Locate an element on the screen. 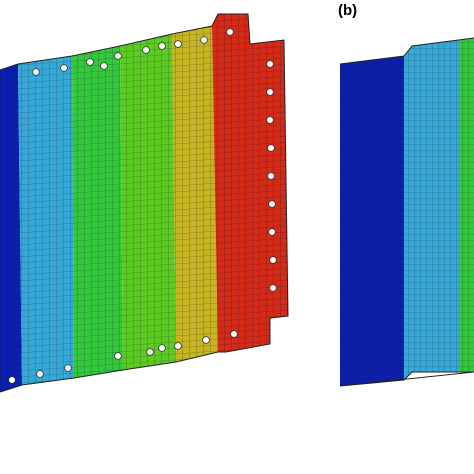 The image size is (474, 474). mesh-strip-dark-blue is located at coordinates (11, 228).